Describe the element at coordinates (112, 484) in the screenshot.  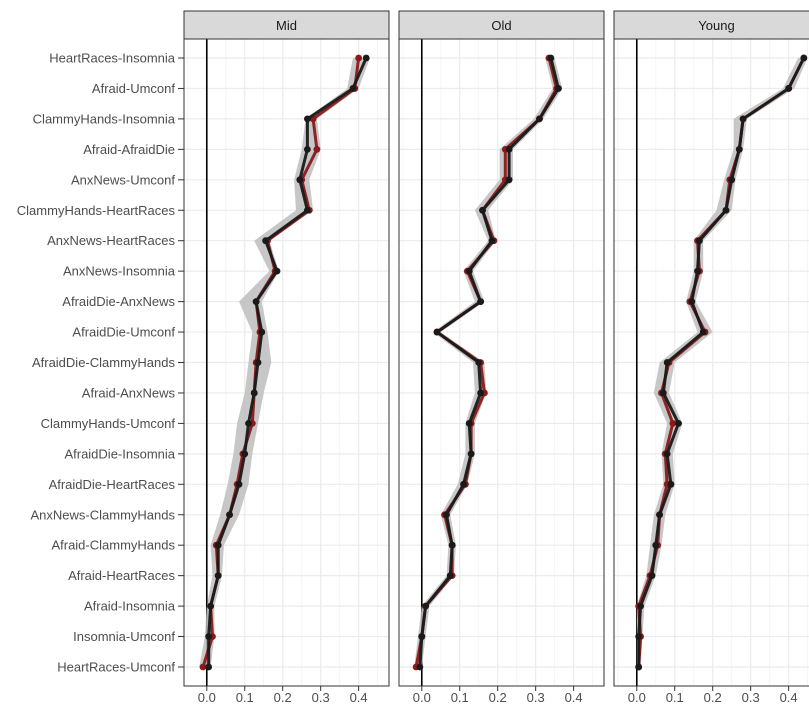
I see `y-tick-label: AfraidDie-HeartRaces` at that location.